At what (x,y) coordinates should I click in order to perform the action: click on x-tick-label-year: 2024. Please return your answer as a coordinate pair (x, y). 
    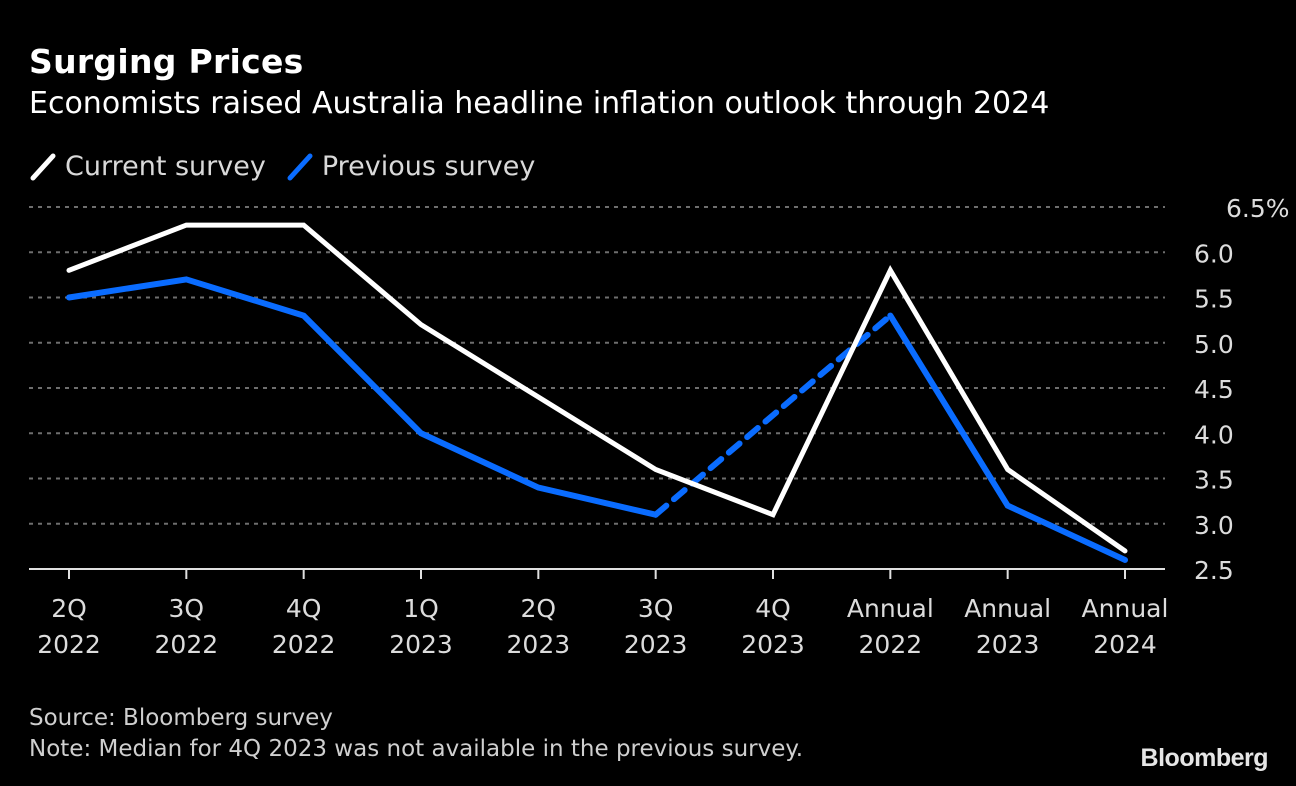
    Looking at the image, I should click on (1125, 644).